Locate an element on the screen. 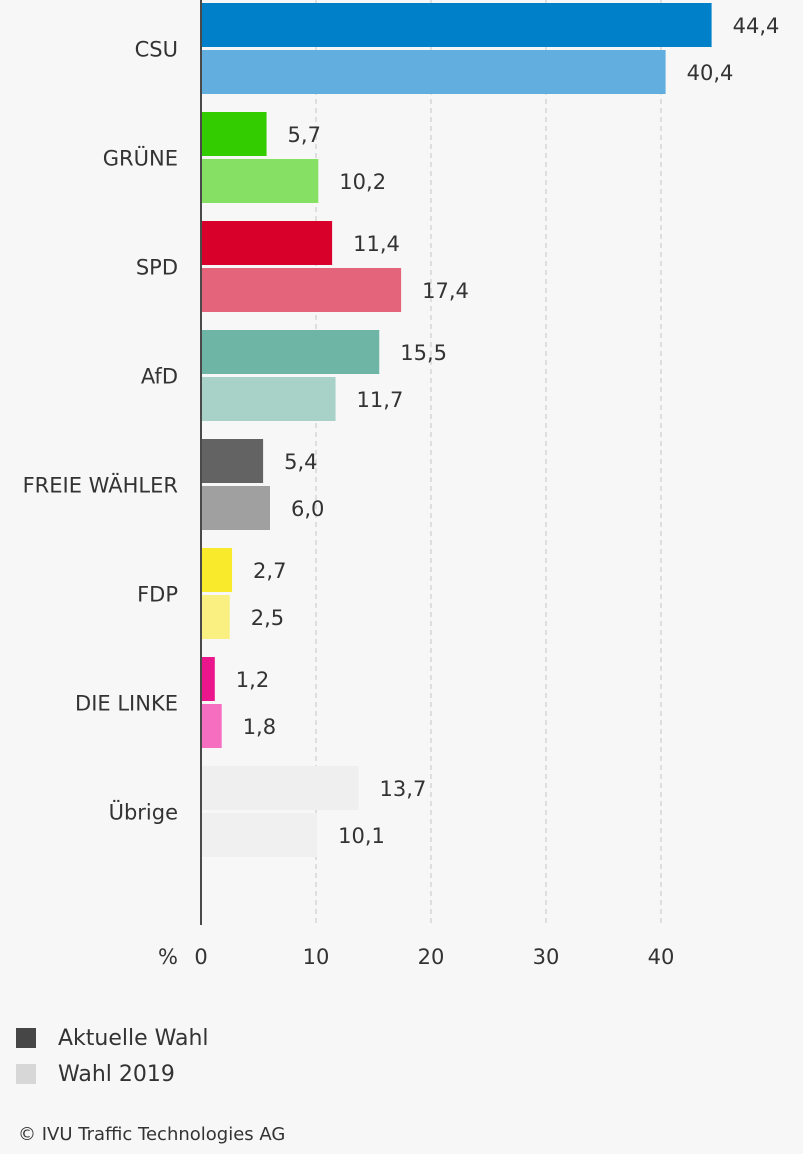 This screenshot has height=1154, width=803. bar-spd-2019 is located at coordinates (301, 290).